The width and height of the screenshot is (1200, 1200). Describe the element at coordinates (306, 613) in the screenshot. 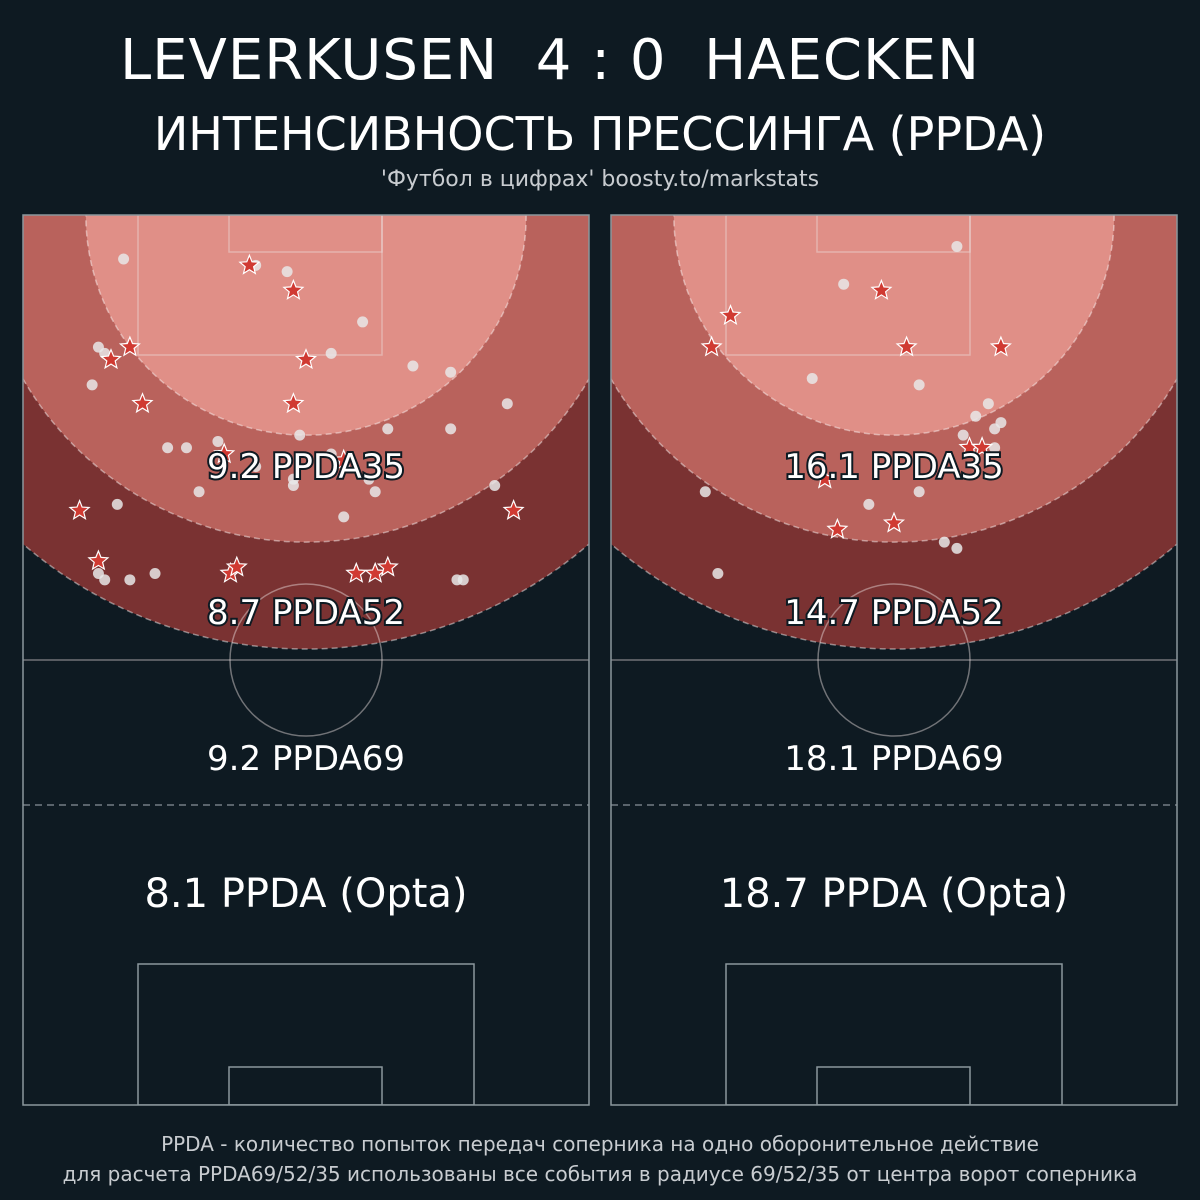

I see `zone-label-ppda52: 8.7 PPDA52` at that location.